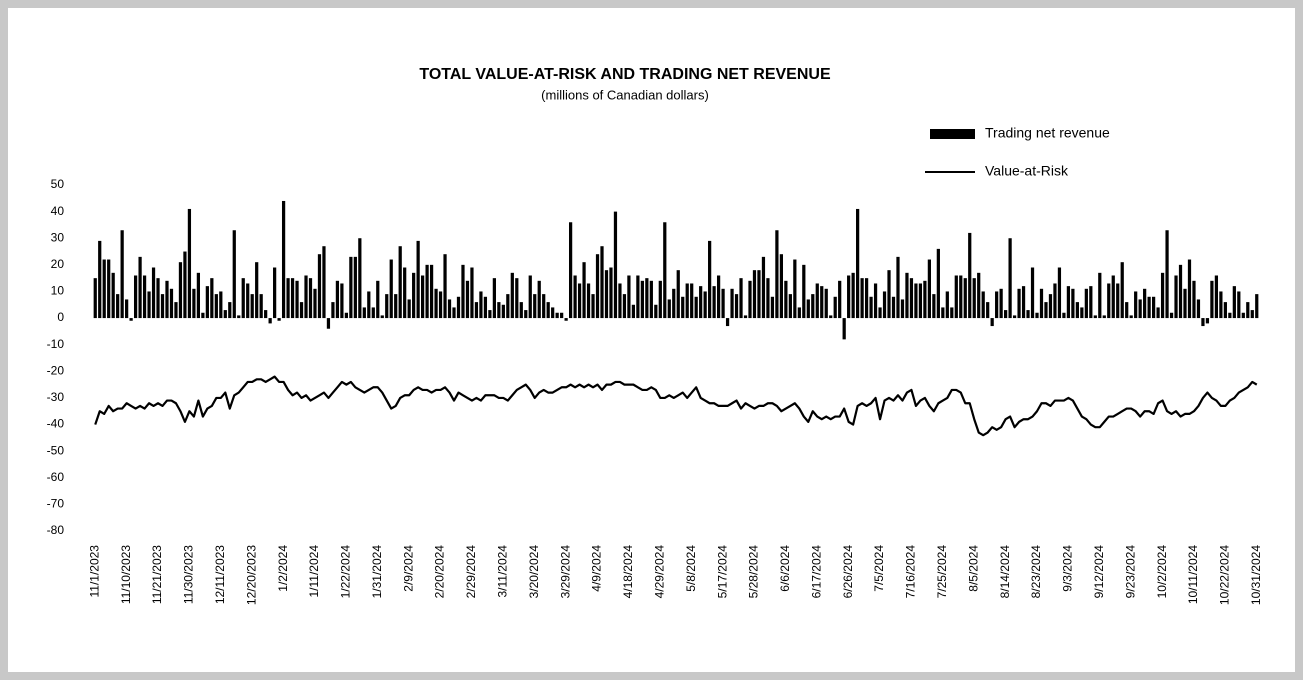 Image resolution: width=1303 pixels, height=680 pixels. What do you see at coordinates (94, 571) in the screenshot?
I see `x-tick-label: 11/1/2023` at bounding box center [94, 571].